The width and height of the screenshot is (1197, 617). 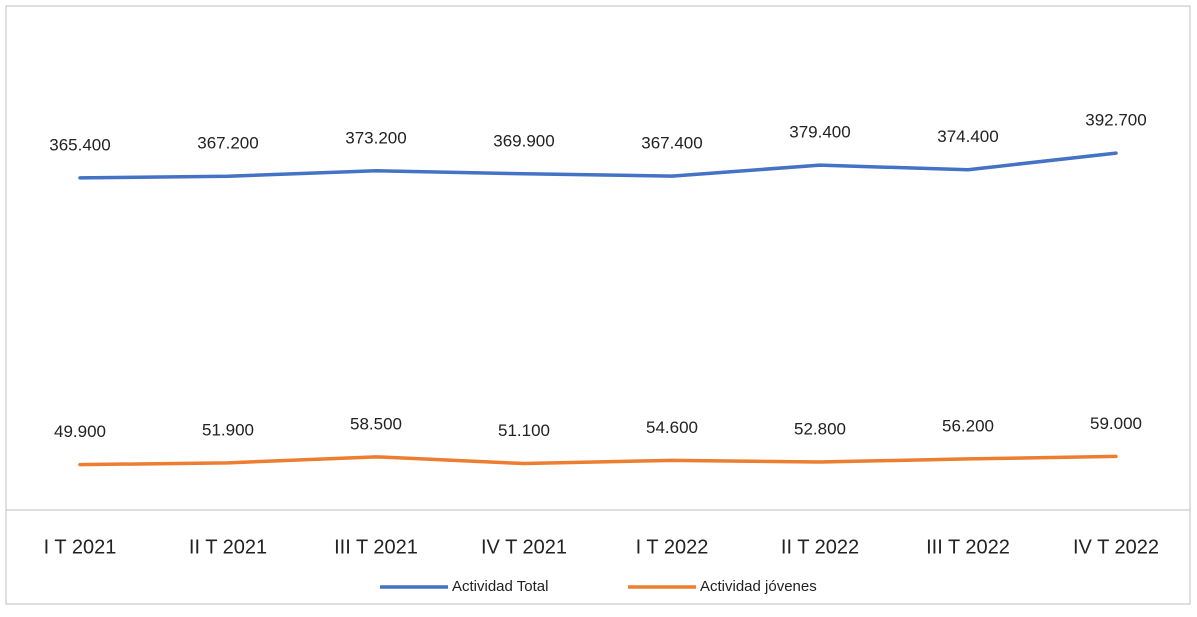 I want to click on x-tick-label: II T 2021, so click(x=228, y=547).